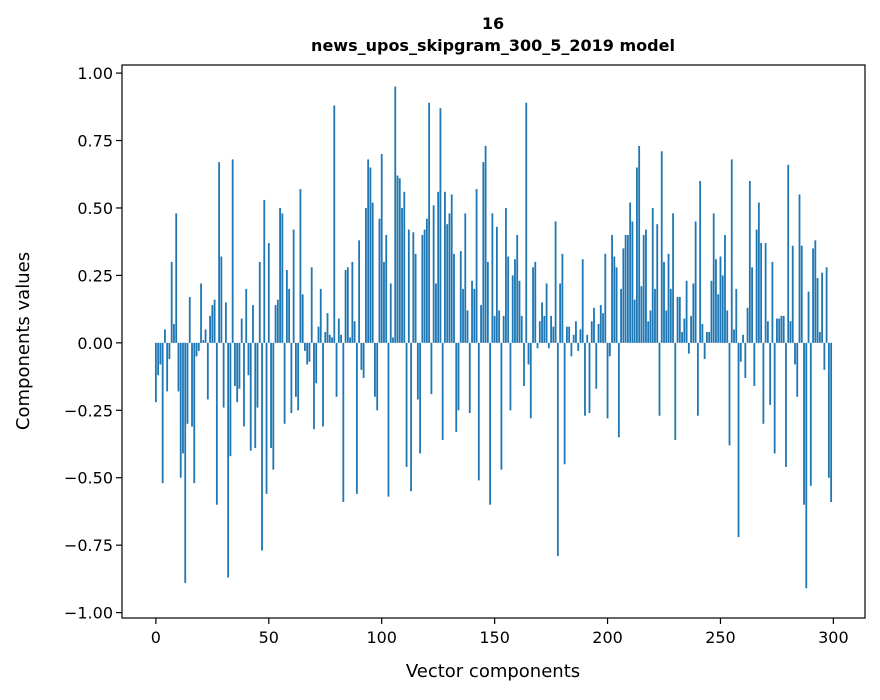 This screenshot has width=880, height=700. What do you see at coordinates (93, 343) in the screenshot?
I see `y-axis-ticks: 1.00 0.75 0.50 0.25 0.00 −0.25 −0.50 −0.75 −1.00` at bounding box center [93, 343].